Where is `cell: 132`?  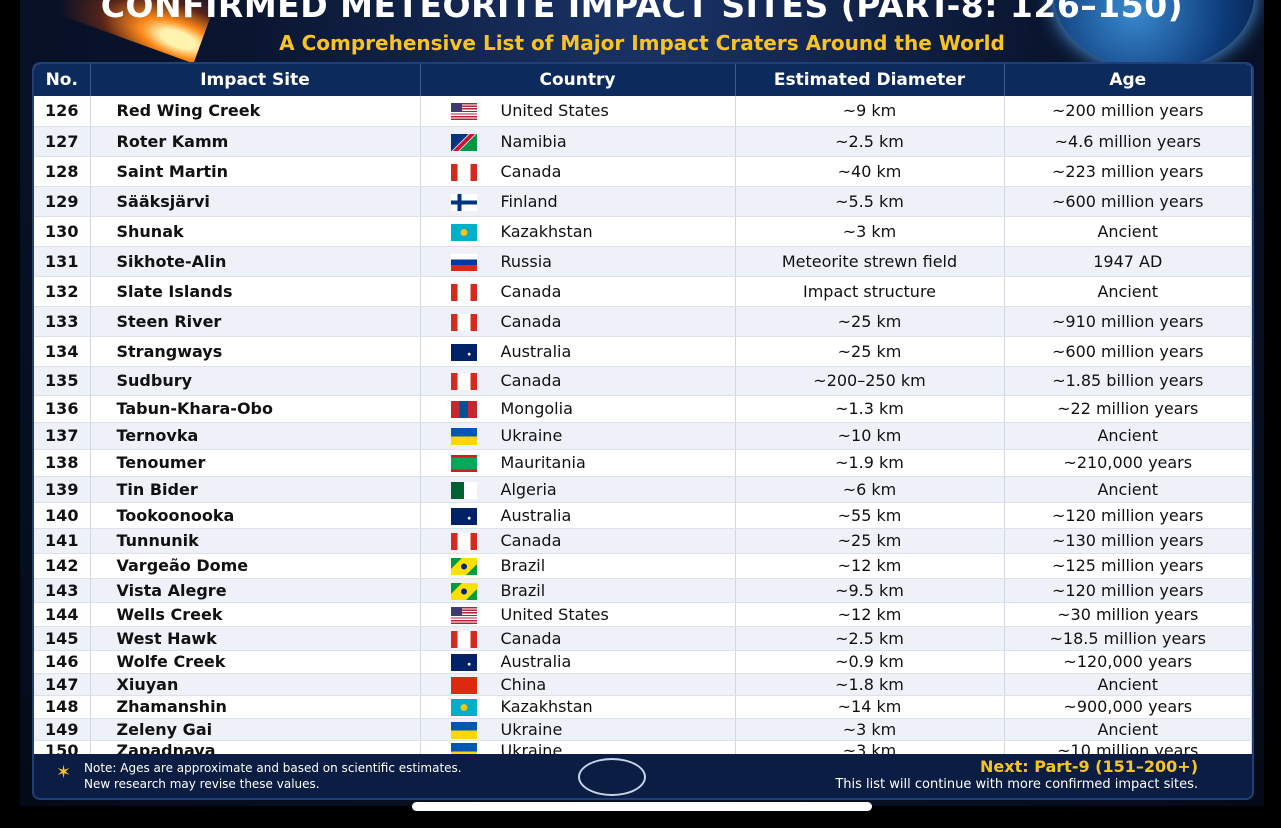
cell: 132 is located at coordinates (62, 291).